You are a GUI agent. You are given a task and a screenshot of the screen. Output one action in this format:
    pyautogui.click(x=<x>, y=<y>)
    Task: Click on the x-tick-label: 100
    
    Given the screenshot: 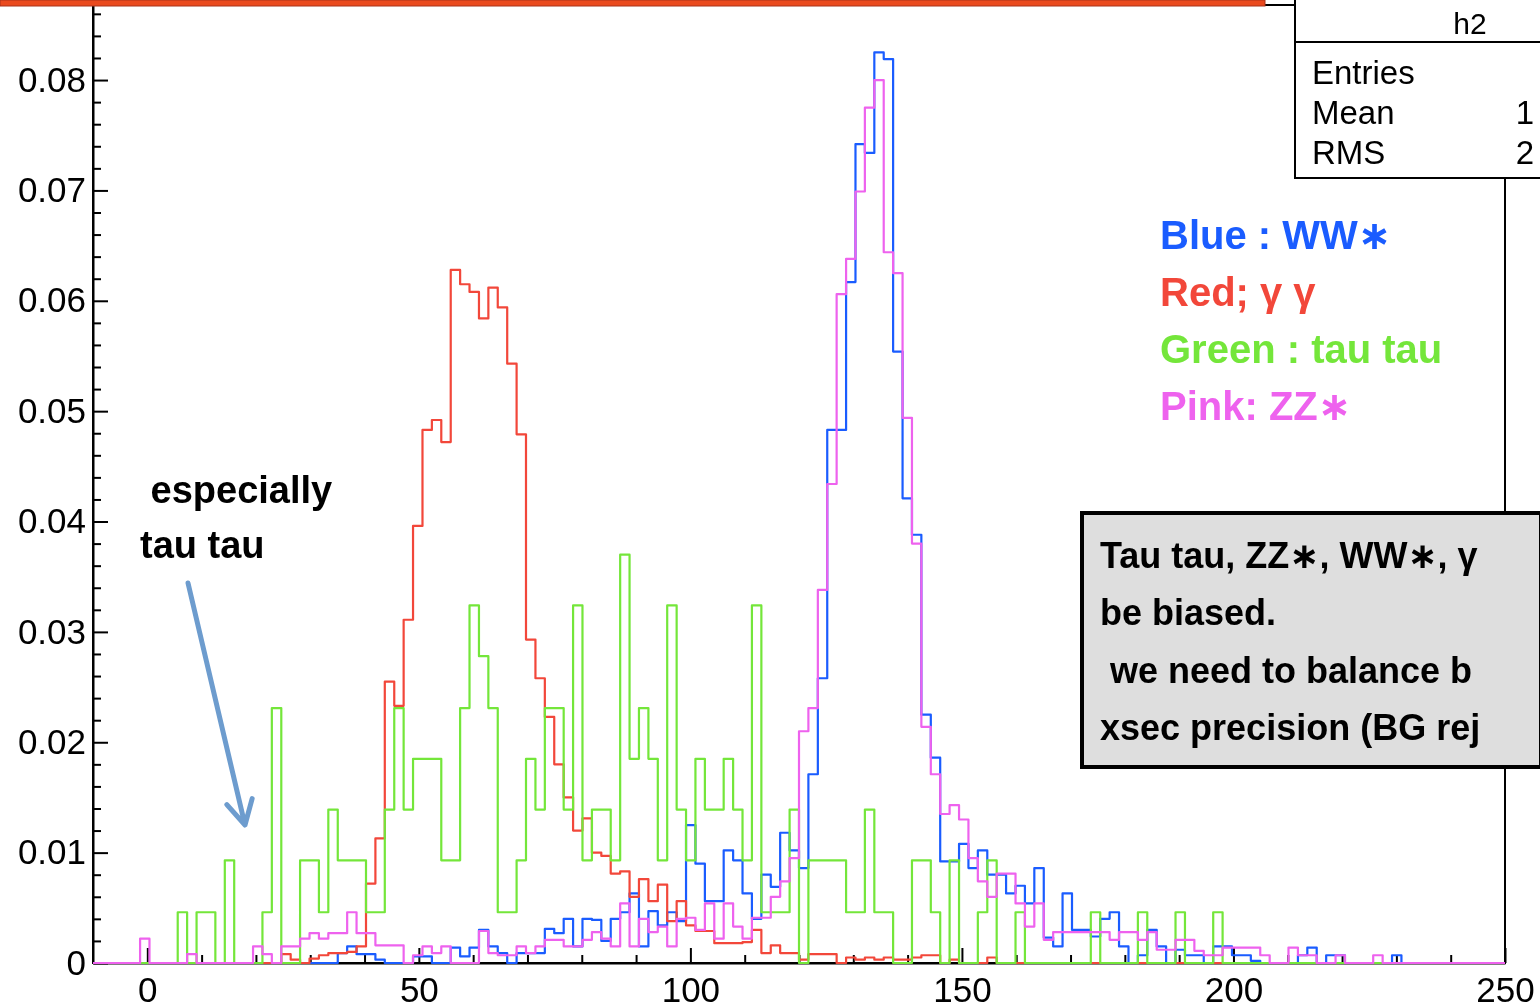 What is the action you would take?
    pyautogui.click(x=691, y=987)
    